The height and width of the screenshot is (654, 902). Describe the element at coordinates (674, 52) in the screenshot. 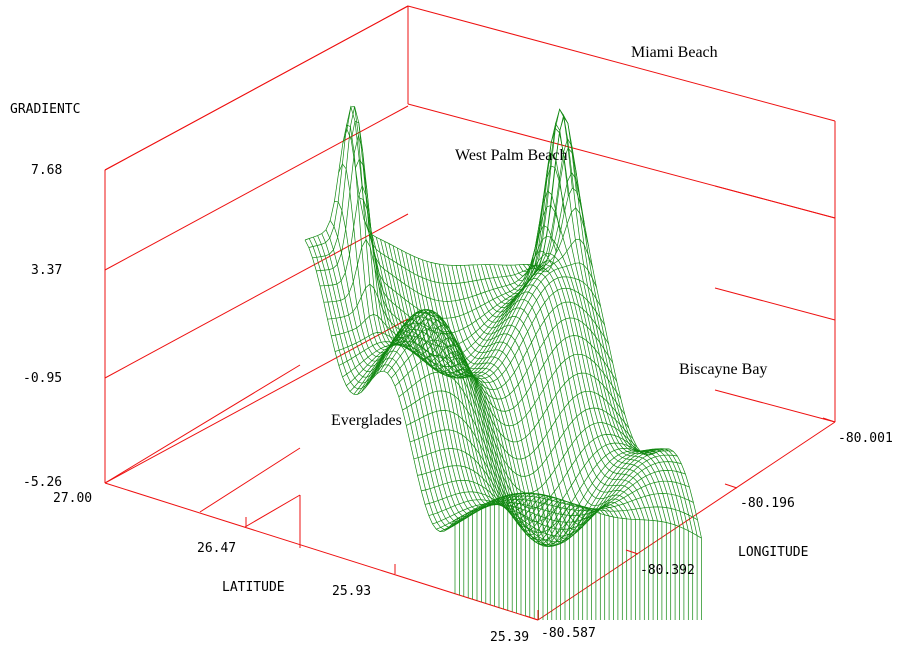

I see `annotation-miami-beach: Miami Beach` at that location.